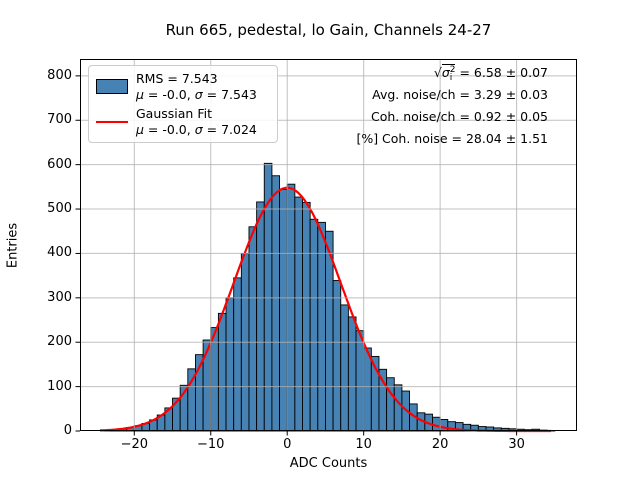  I want to click on legend-swatch-fit, so click(112, 121).